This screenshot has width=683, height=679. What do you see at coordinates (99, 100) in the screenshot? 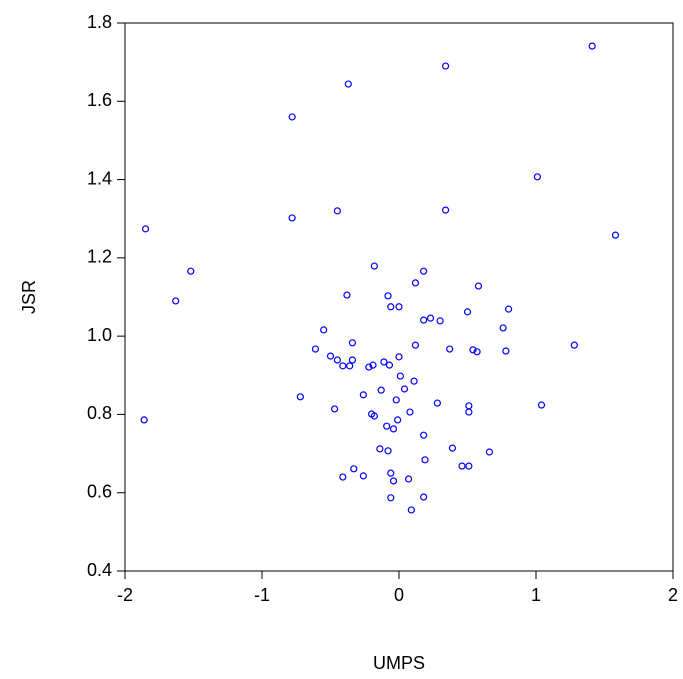
I see `y-tick-label: 1.6` at bounding box center [99, 100].